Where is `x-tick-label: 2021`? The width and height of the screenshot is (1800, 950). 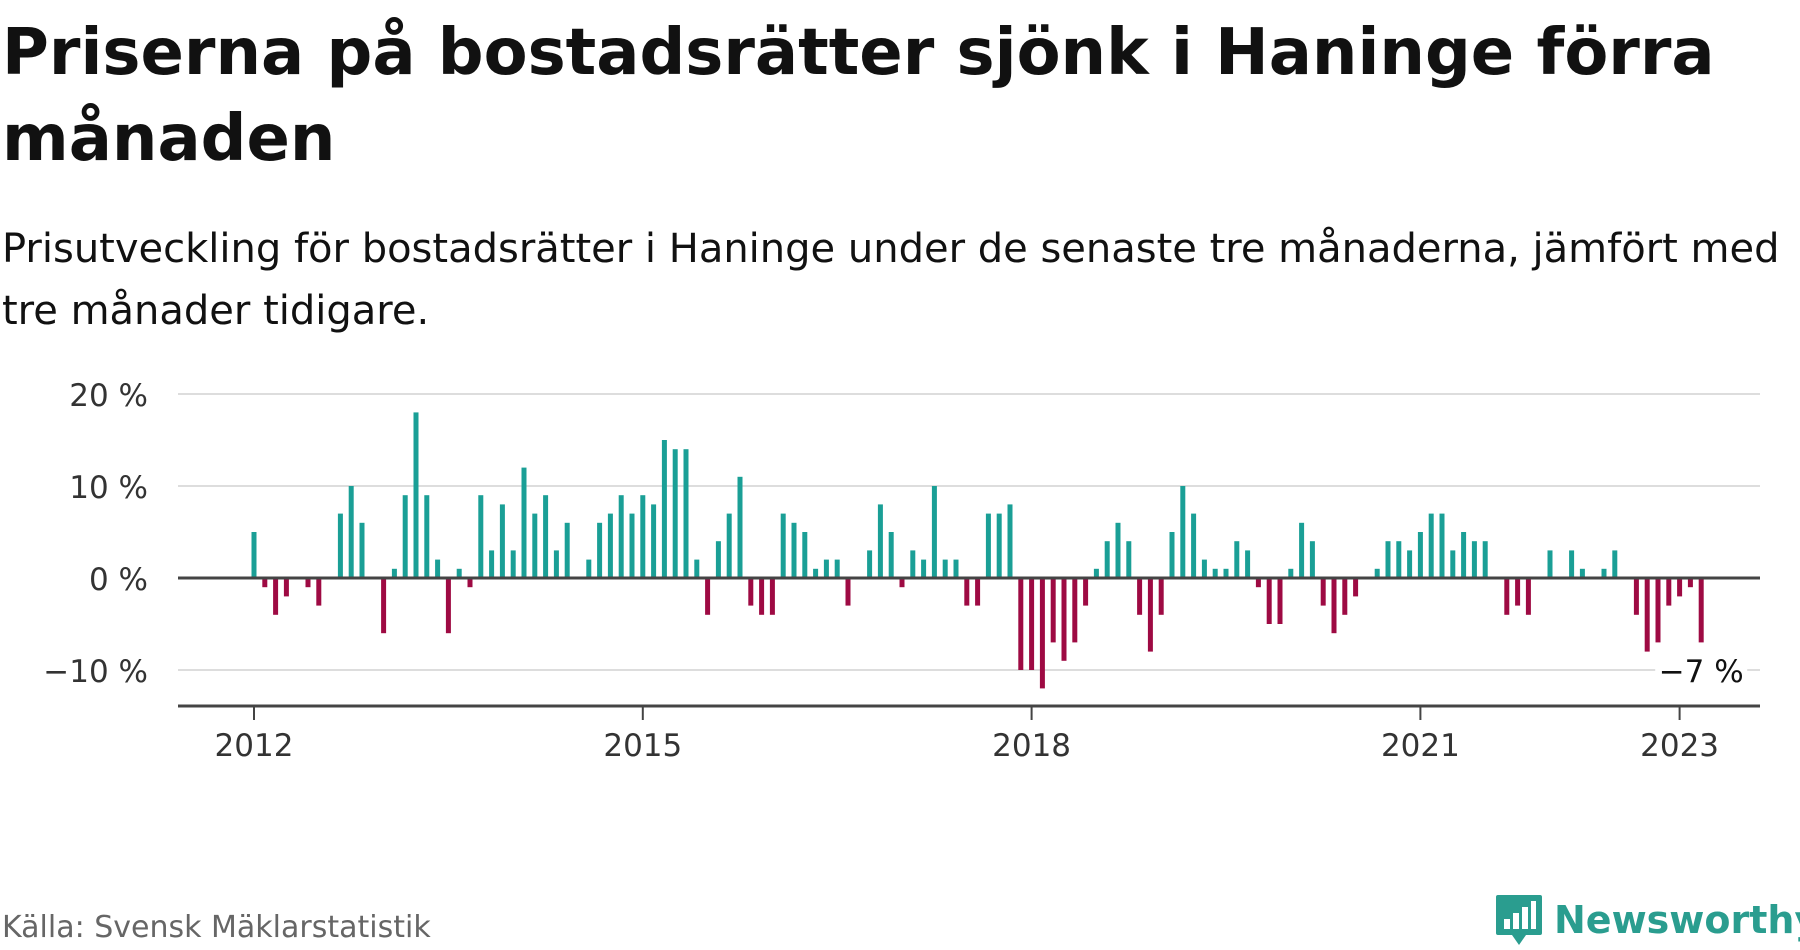 x-tick-label: 2021 is located at coordinates (1420, 746).